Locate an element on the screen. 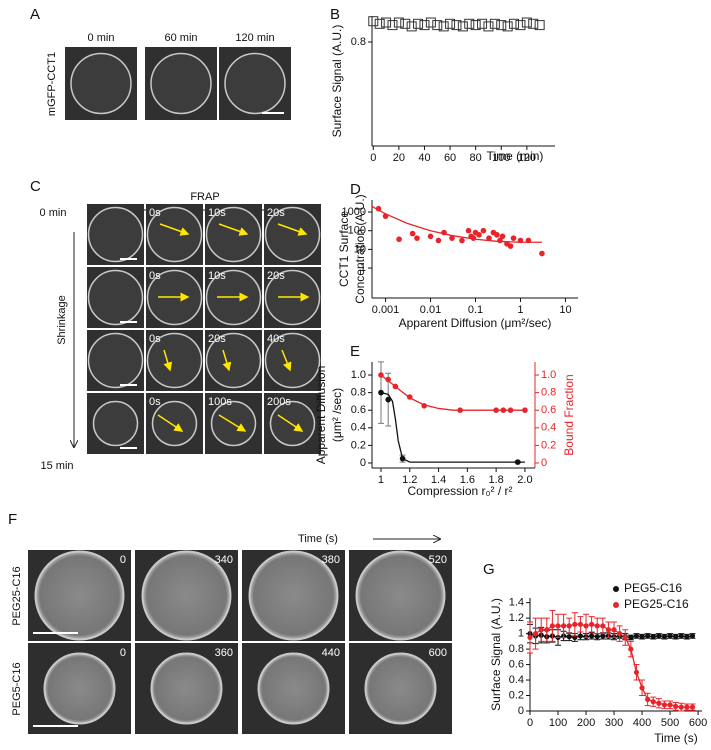 This screenshot has width=711, height=750. y-tick-label: 1 is located at coordinates (521, 634).